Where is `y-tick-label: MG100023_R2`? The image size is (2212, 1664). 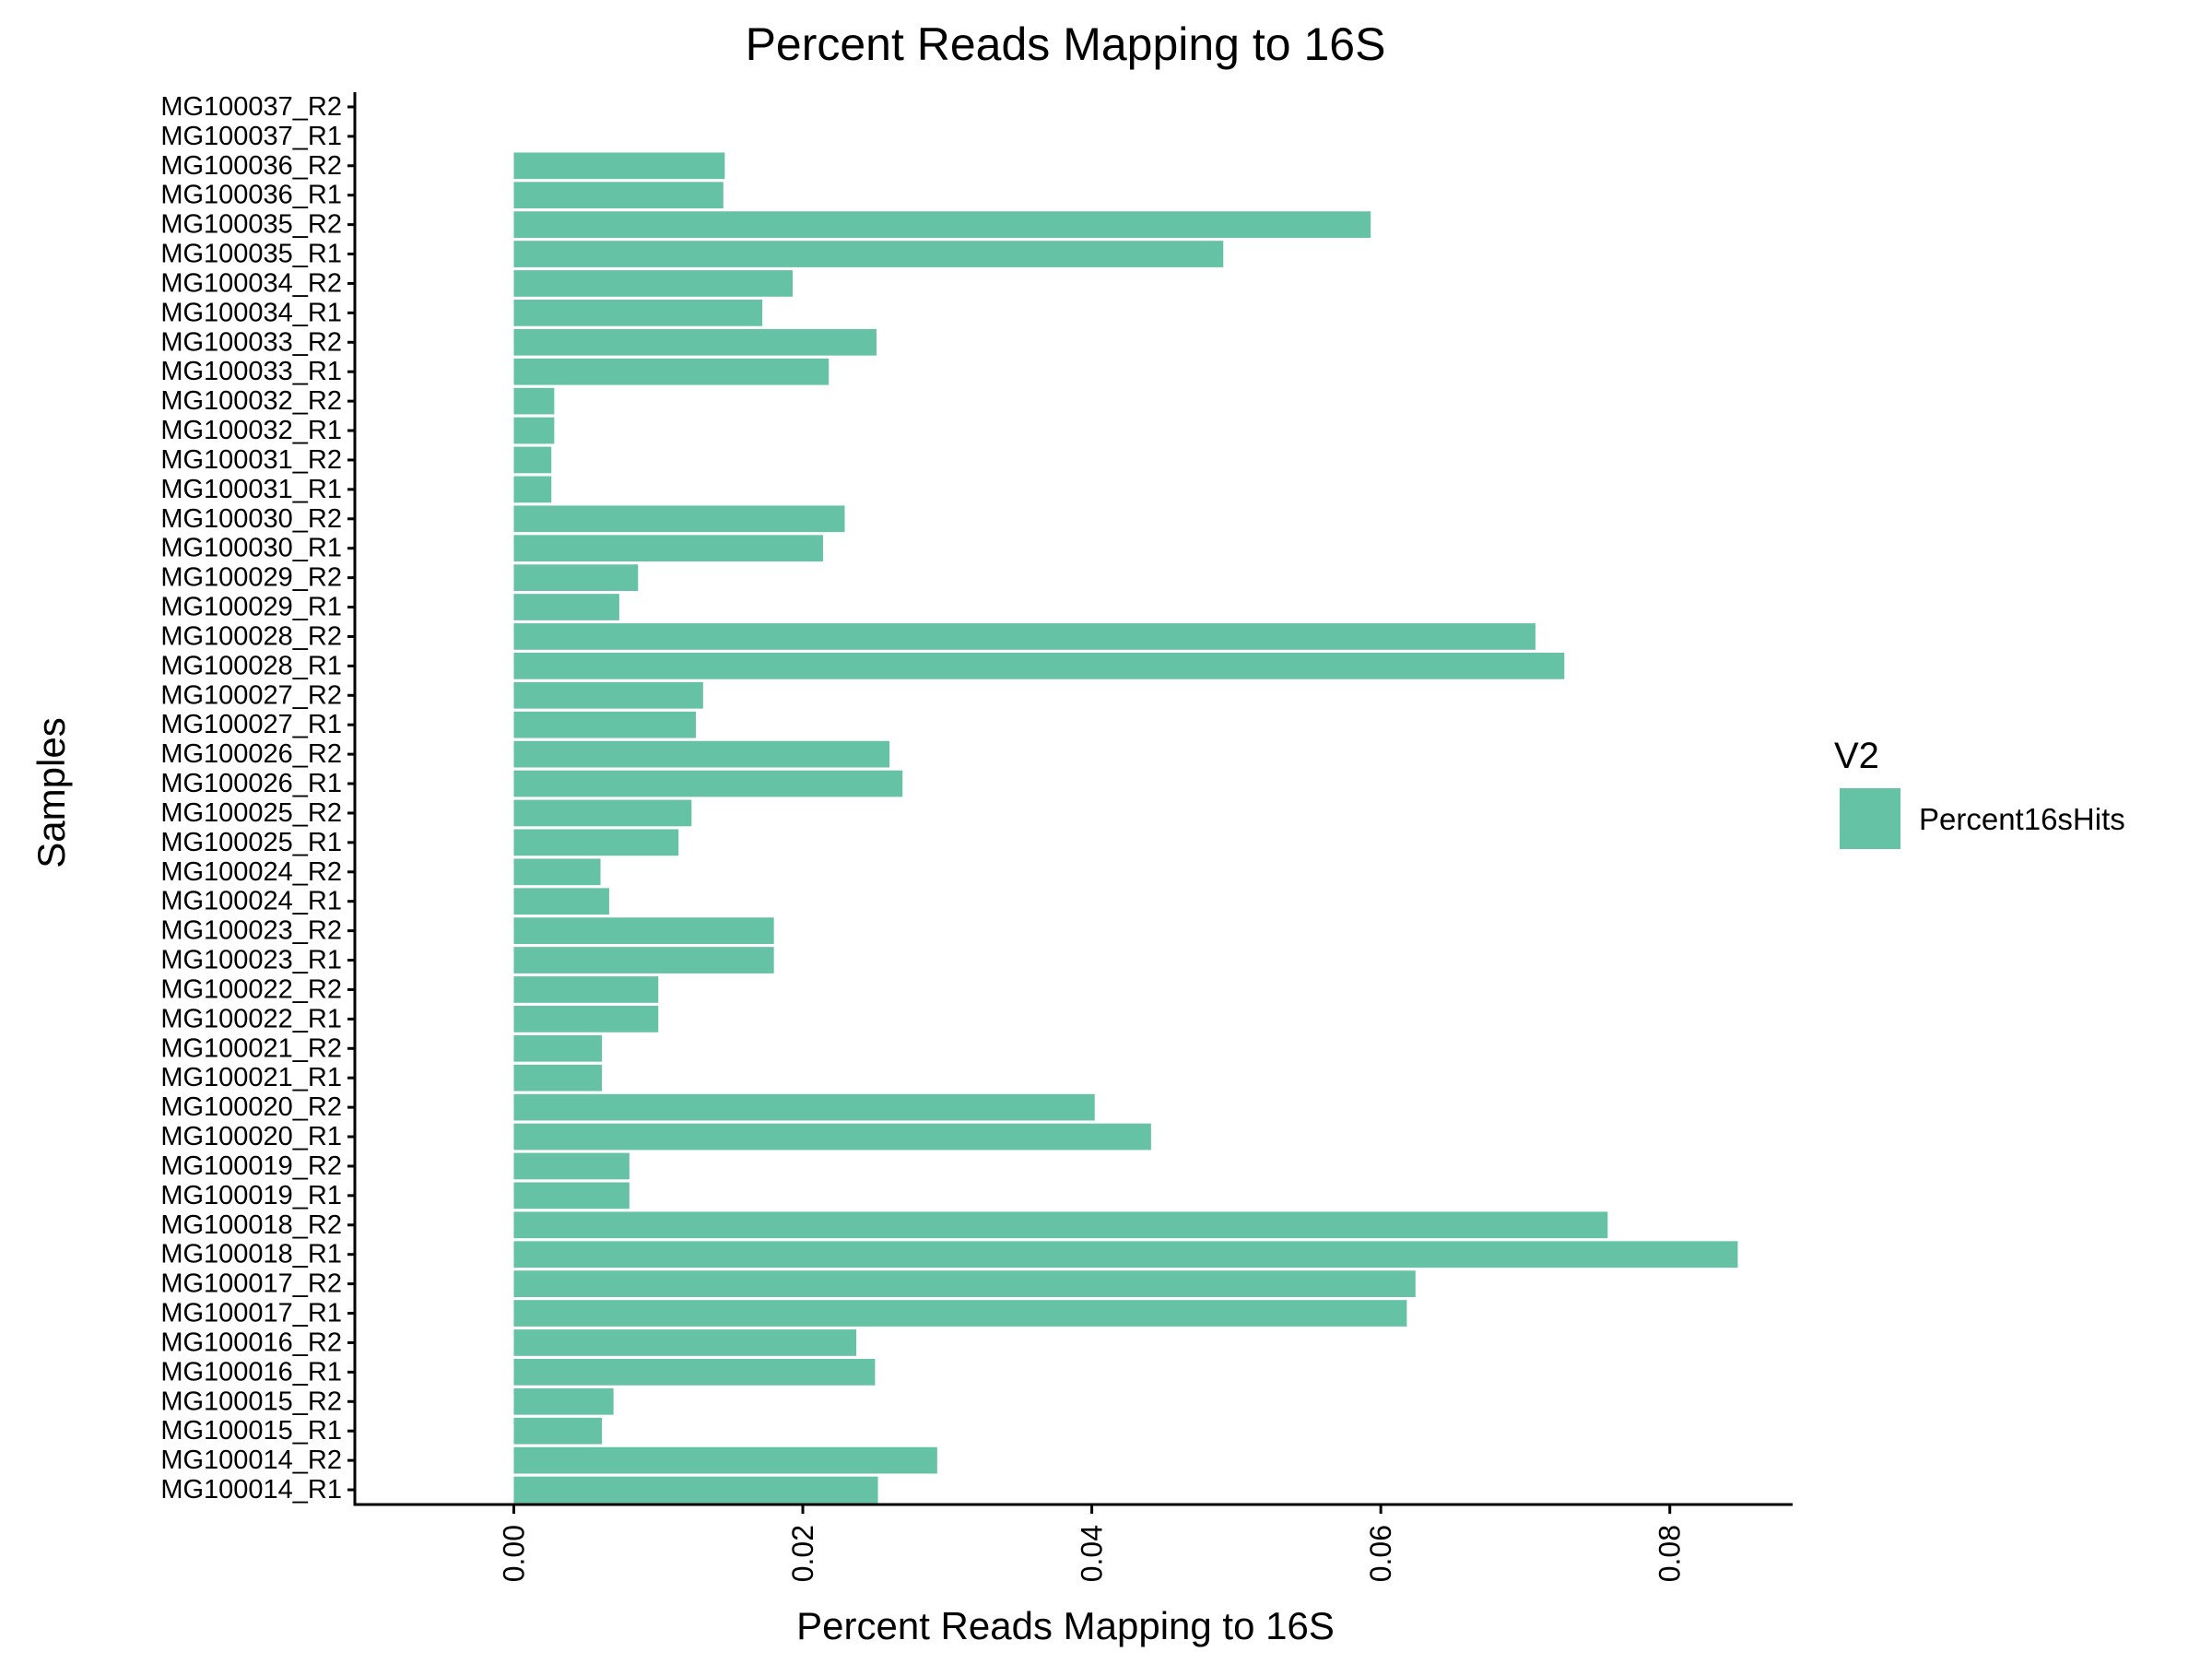 y-tick-label: MG100023_R2 is located at coordinates (251, 931).